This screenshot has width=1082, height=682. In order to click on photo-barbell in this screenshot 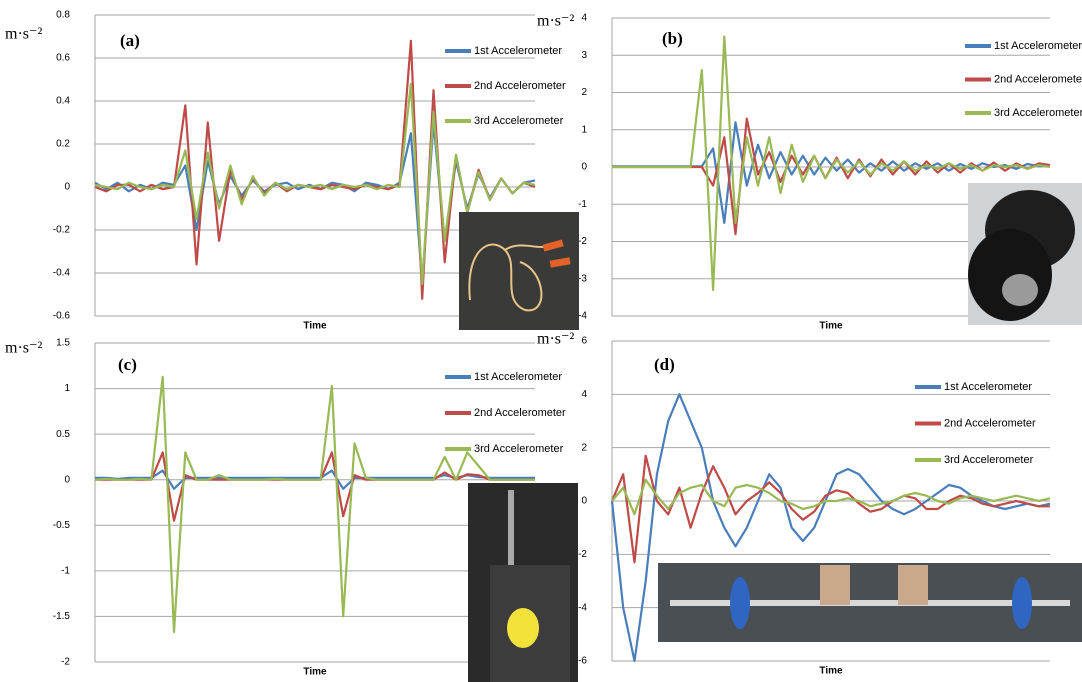, I will do `click(870, 602)`.